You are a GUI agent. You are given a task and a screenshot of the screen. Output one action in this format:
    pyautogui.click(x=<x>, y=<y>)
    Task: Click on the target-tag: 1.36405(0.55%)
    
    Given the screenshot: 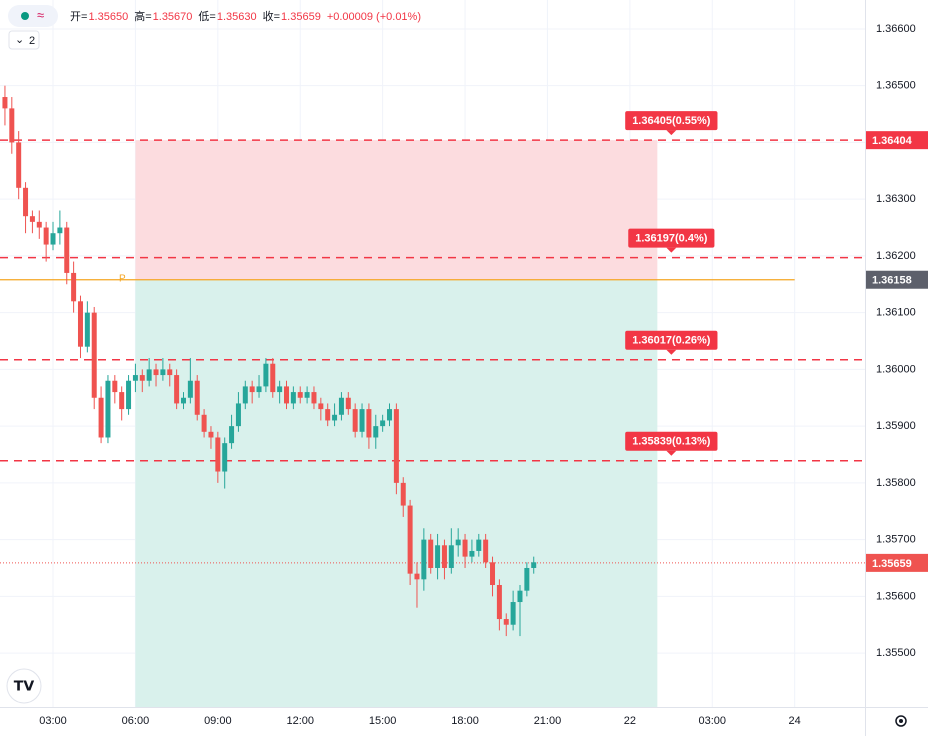 What is the action you would take?
    pyautogui.click(x=671, y=123)
    